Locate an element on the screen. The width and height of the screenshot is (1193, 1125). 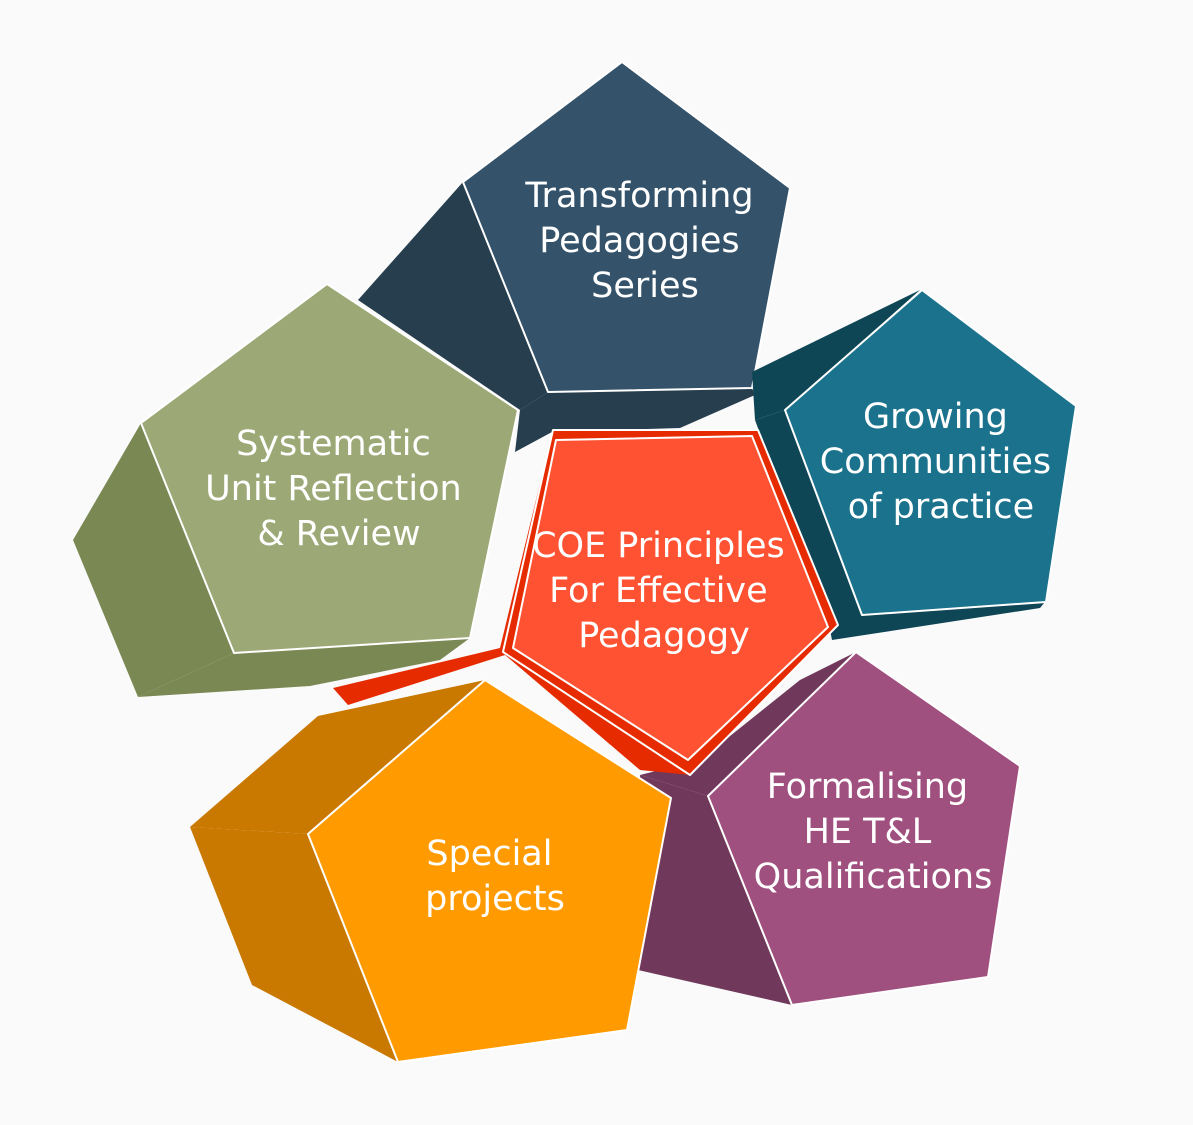
petal-formalising: Formalising HE T&L Qualifications is located at coordinates (829, 828).